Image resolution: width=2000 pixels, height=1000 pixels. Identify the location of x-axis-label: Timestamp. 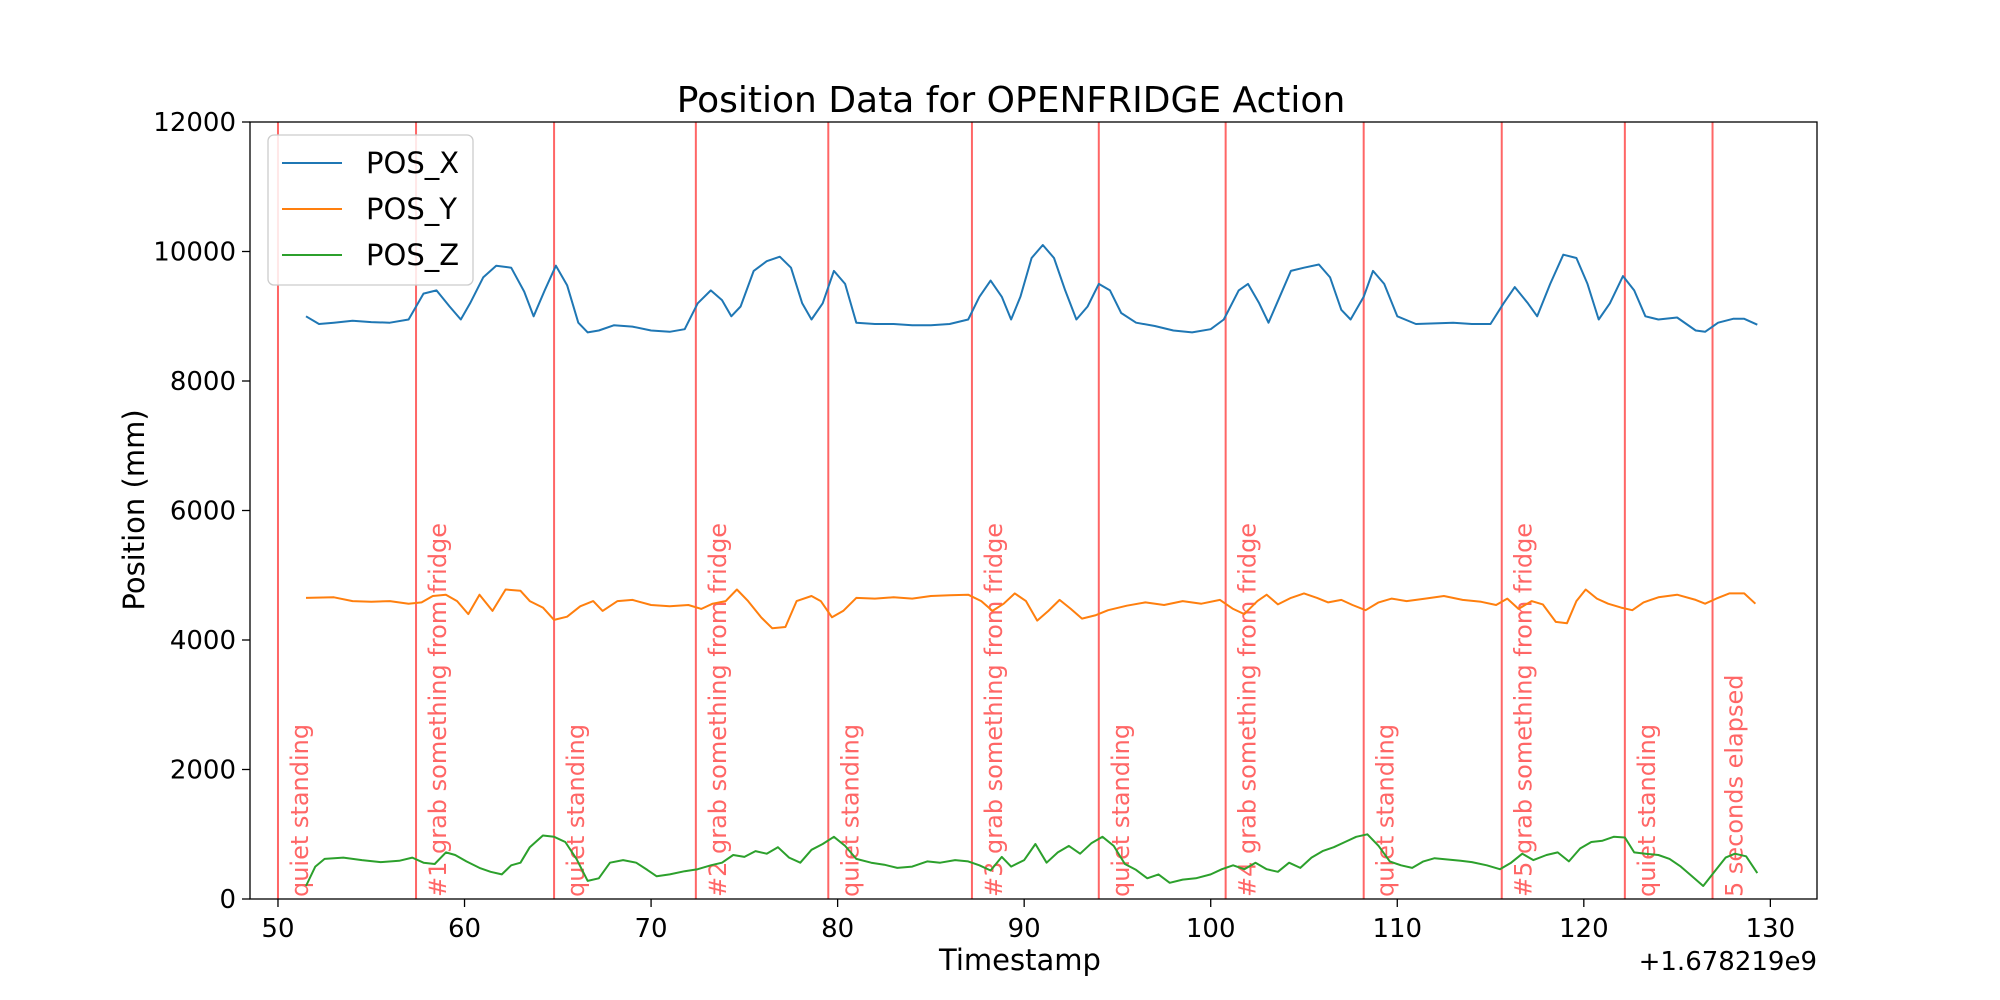
(1019, 960).